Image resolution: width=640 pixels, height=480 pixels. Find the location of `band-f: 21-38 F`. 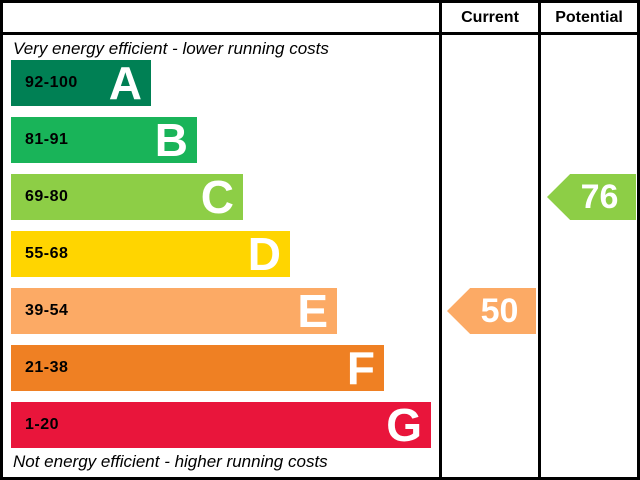

band-f: 21-38 F is located at coordinates (197, 368).